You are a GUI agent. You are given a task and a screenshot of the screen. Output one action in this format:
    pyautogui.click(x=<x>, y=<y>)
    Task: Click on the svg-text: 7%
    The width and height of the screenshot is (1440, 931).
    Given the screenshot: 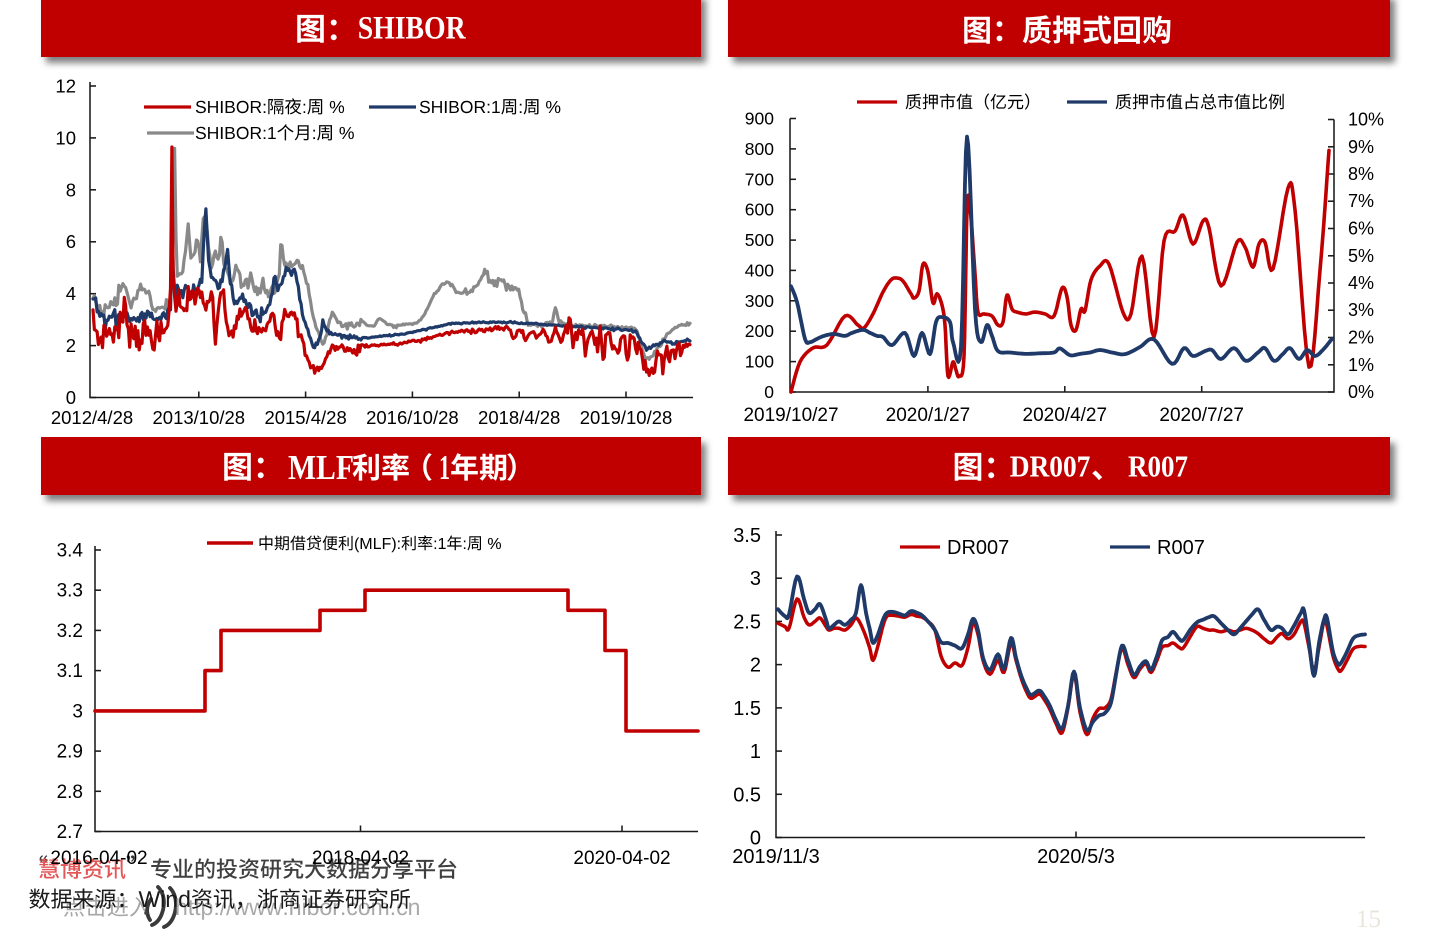 What is the action you would take?
    pyautogui.click(x=1361, y=201)
    